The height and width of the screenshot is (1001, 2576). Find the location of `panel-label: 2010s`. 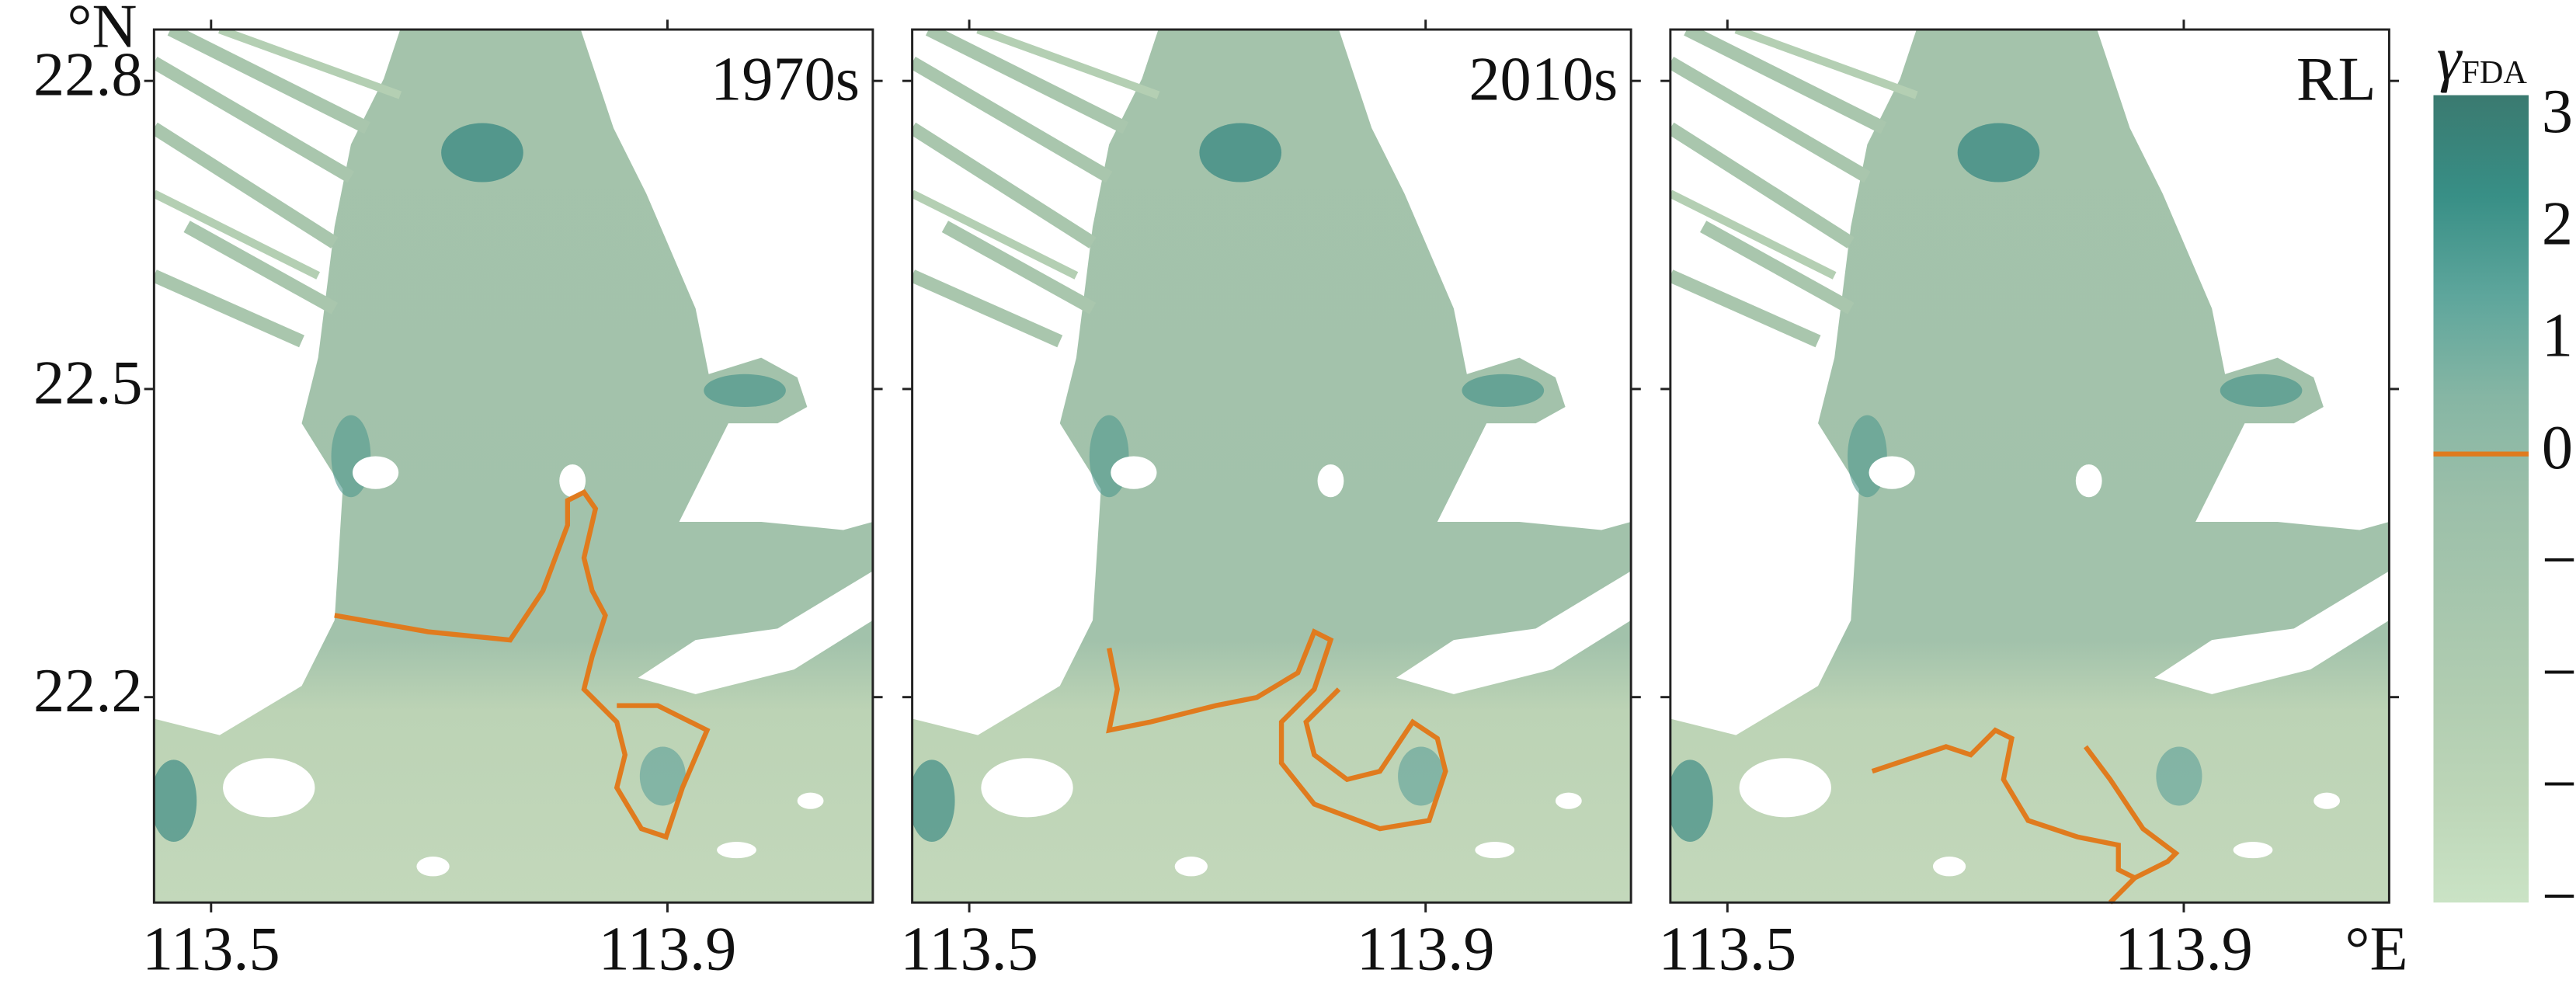

panel-label: 2010s is located at coordinates (1543, 78).